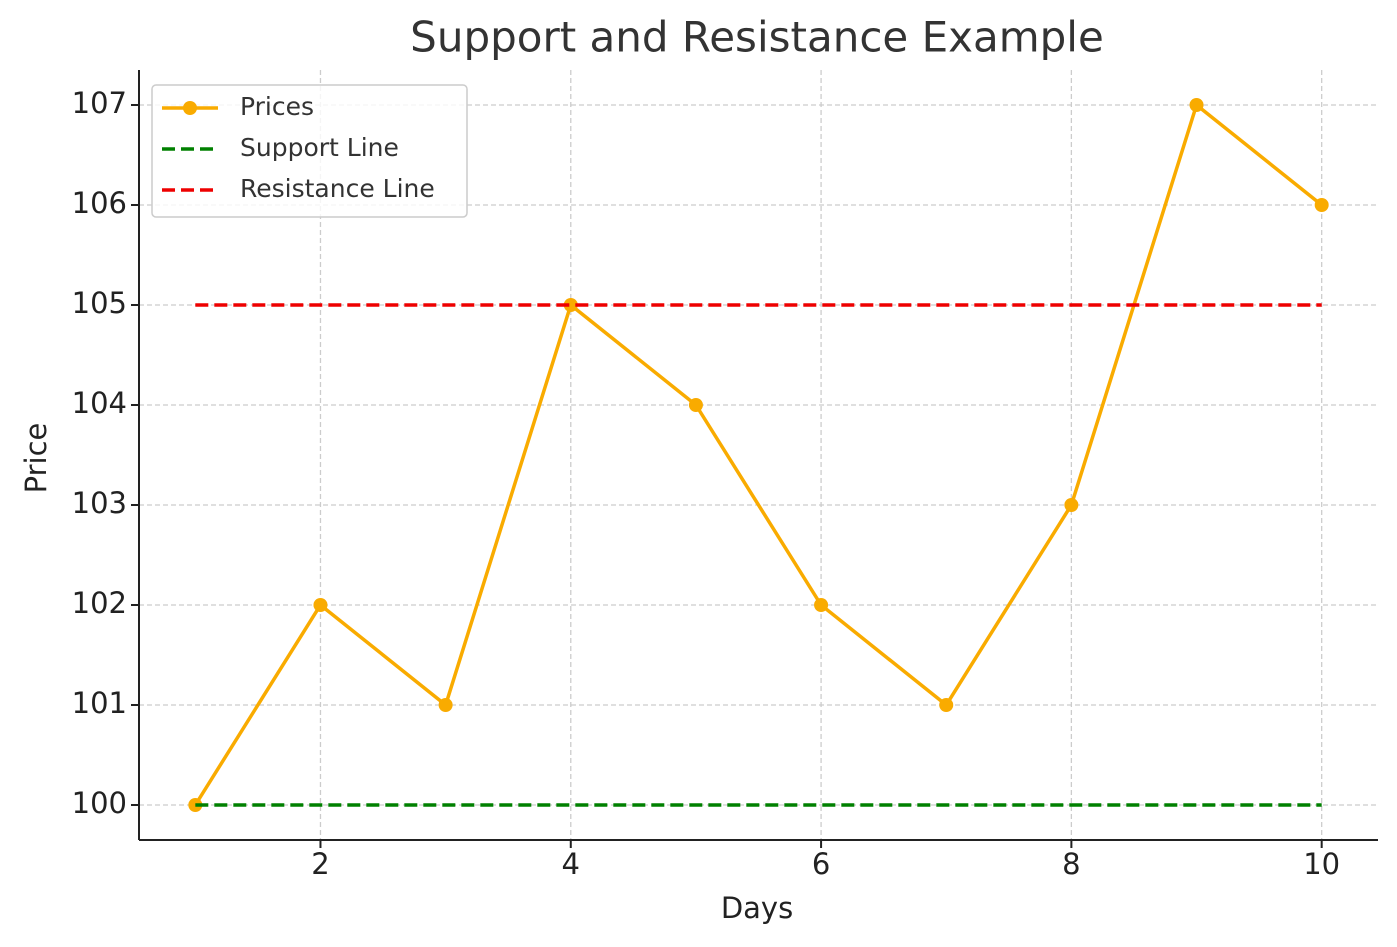 This screenshot has width=1397, height=947. I want to click on x-tick-label: 10, so click(1321, 864).